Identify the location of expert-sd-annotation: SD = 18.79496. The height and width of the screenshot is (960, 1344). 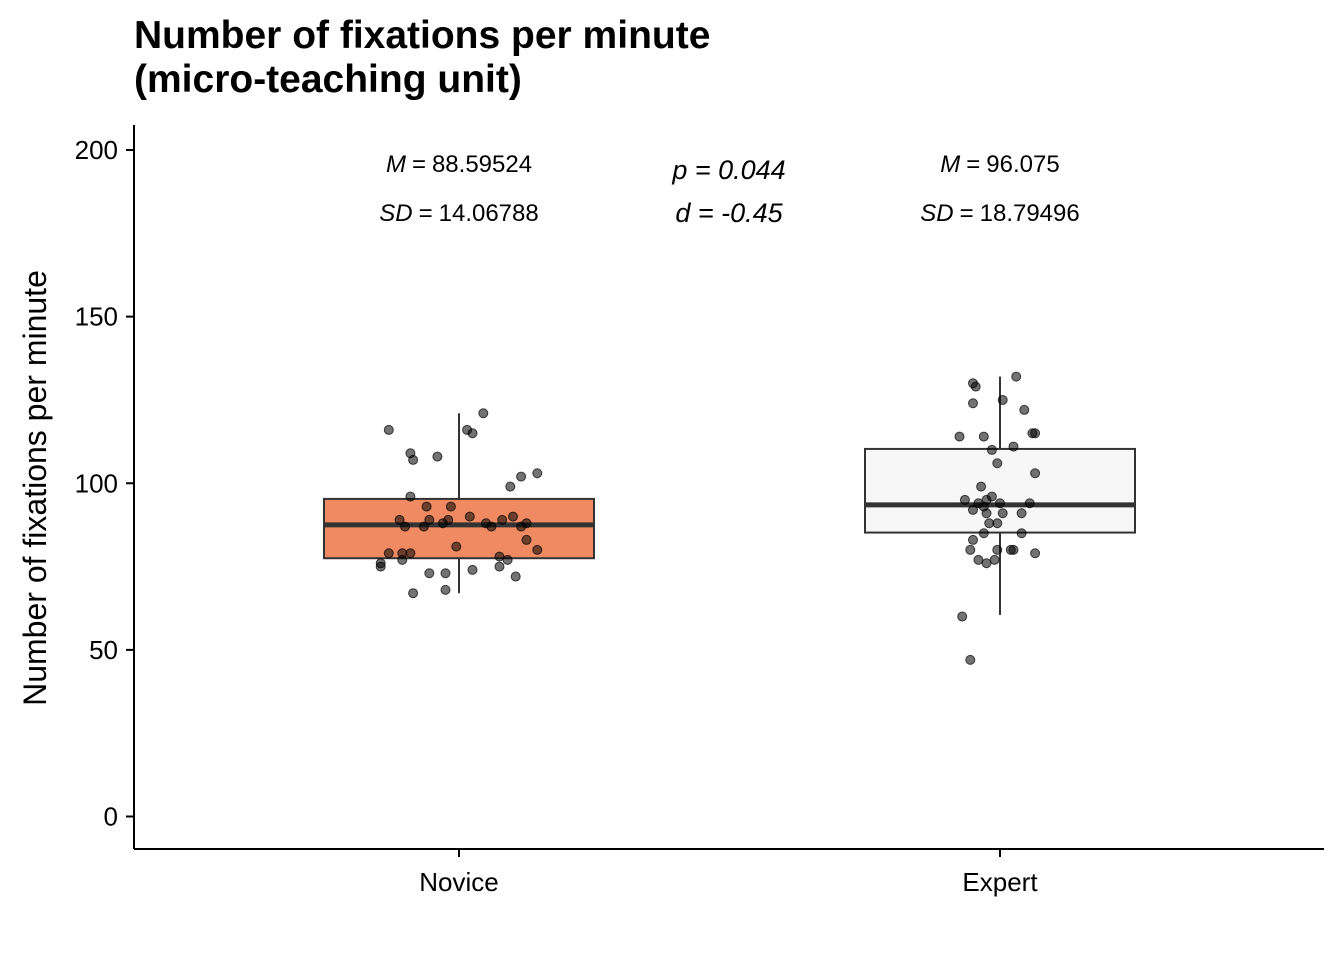
(999, 213).